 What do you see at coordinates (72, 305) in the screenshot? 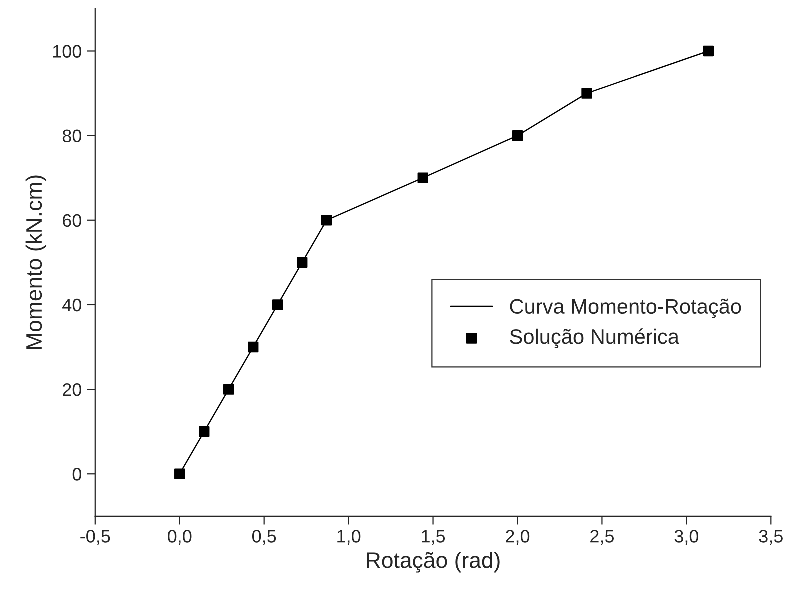
I see `y-tick-label: 40` at bounding box center [72, 305].